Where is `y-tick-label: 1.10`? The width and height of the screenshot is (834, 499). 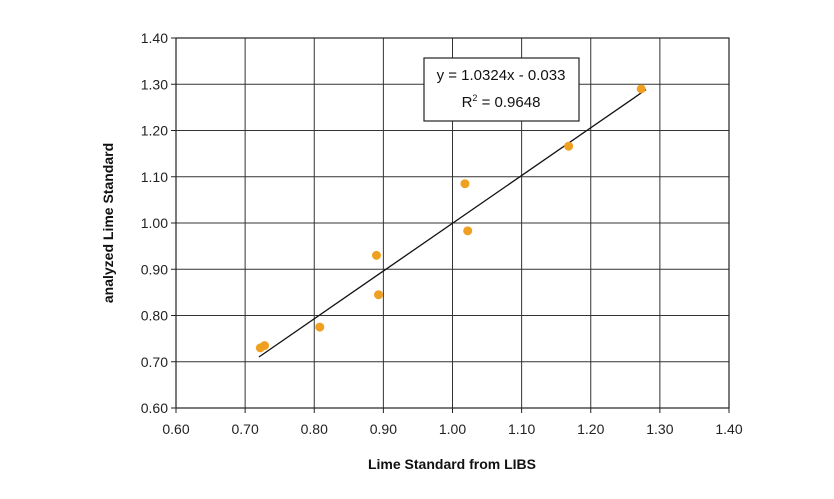 y-tick-label: 1.10 is located at coordinates (154, 177).